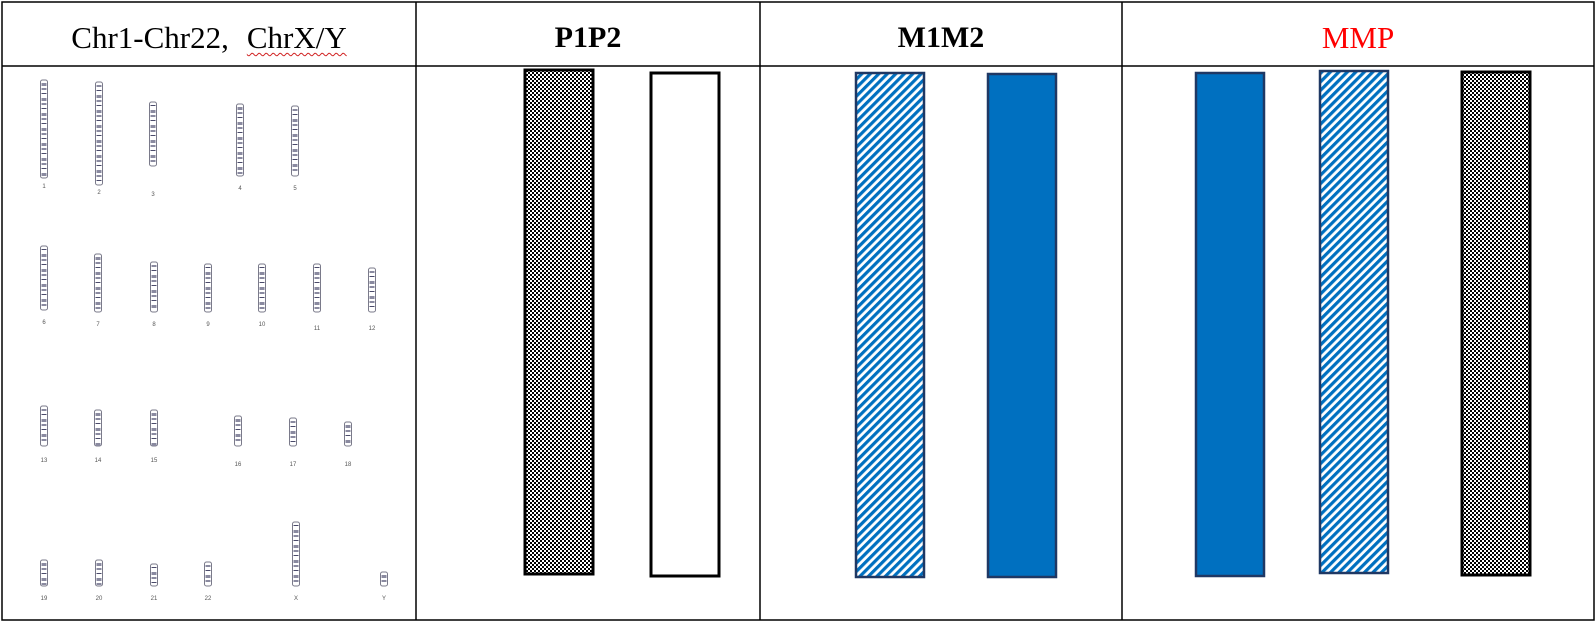  Describe the element at coordinates (150, 37) in the screenshot. I see `header-chromosomes-prefix: Chr1-Chr22,` at that location.